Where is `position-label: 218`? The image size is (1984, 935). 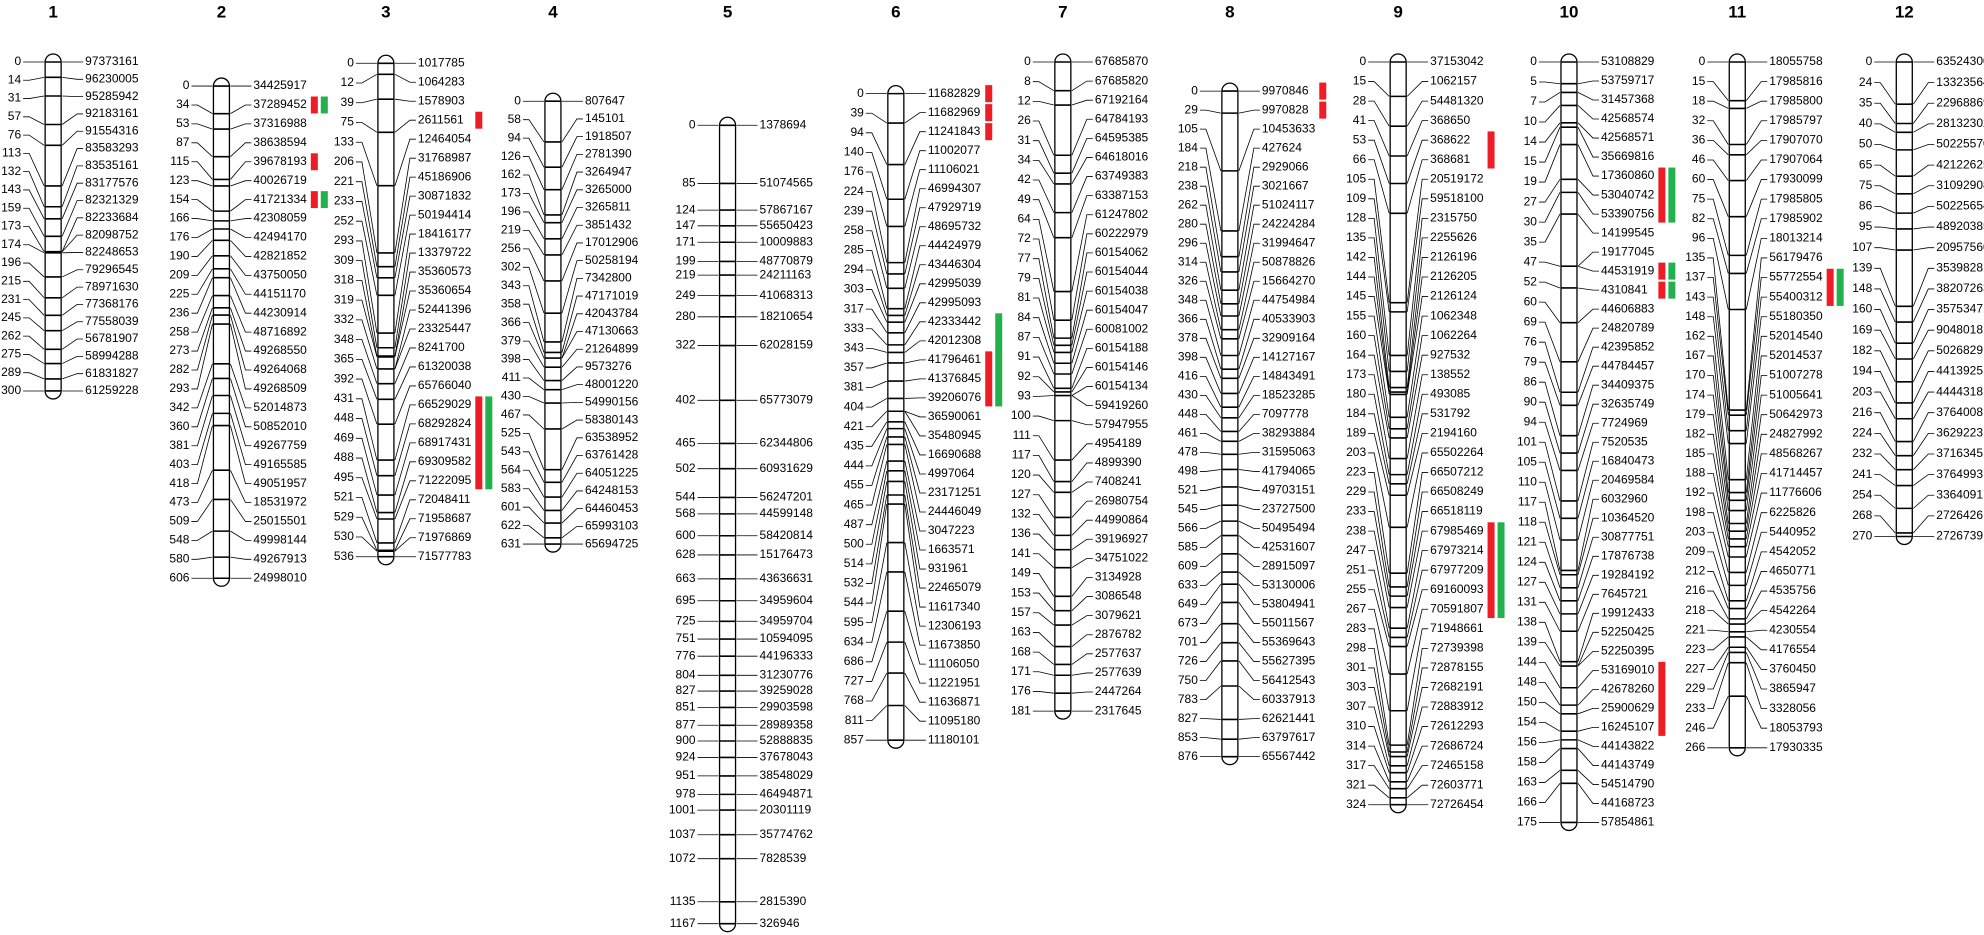
position-label: 218 is located at coordinates (1188, 166).